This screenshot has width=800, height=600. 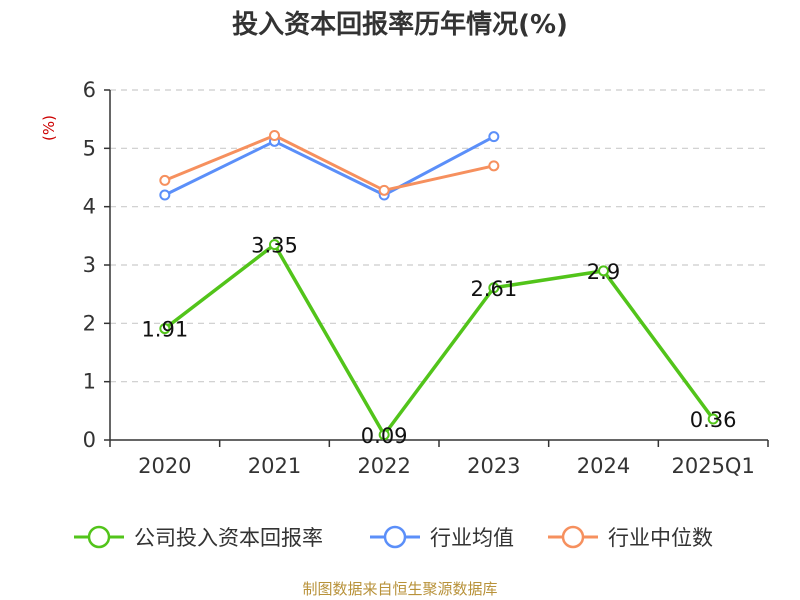 I want to click on x-tick-label: 2021, so click(x=274, y=466).